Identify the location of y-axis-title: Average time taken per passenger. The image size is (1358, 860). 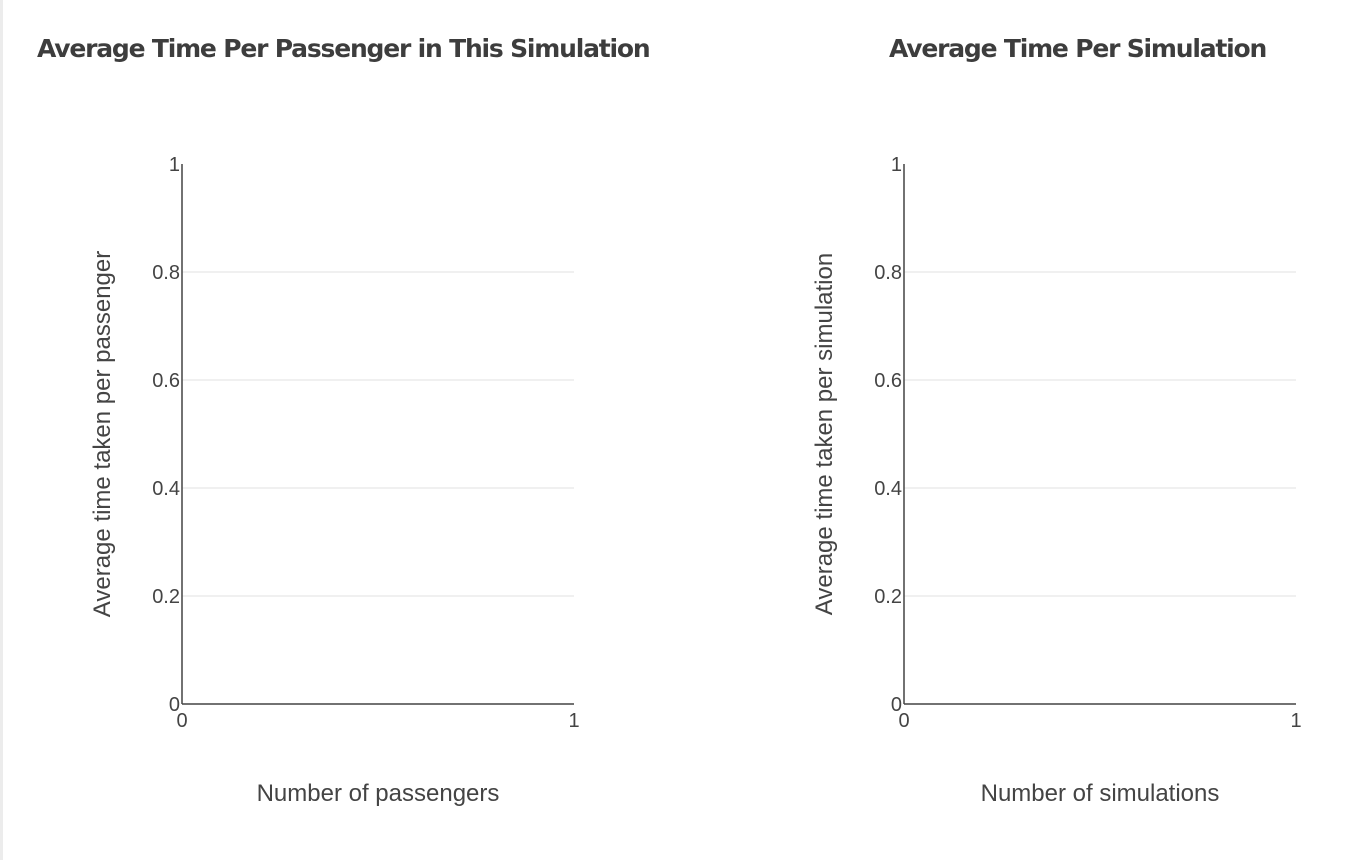
(102, 434).